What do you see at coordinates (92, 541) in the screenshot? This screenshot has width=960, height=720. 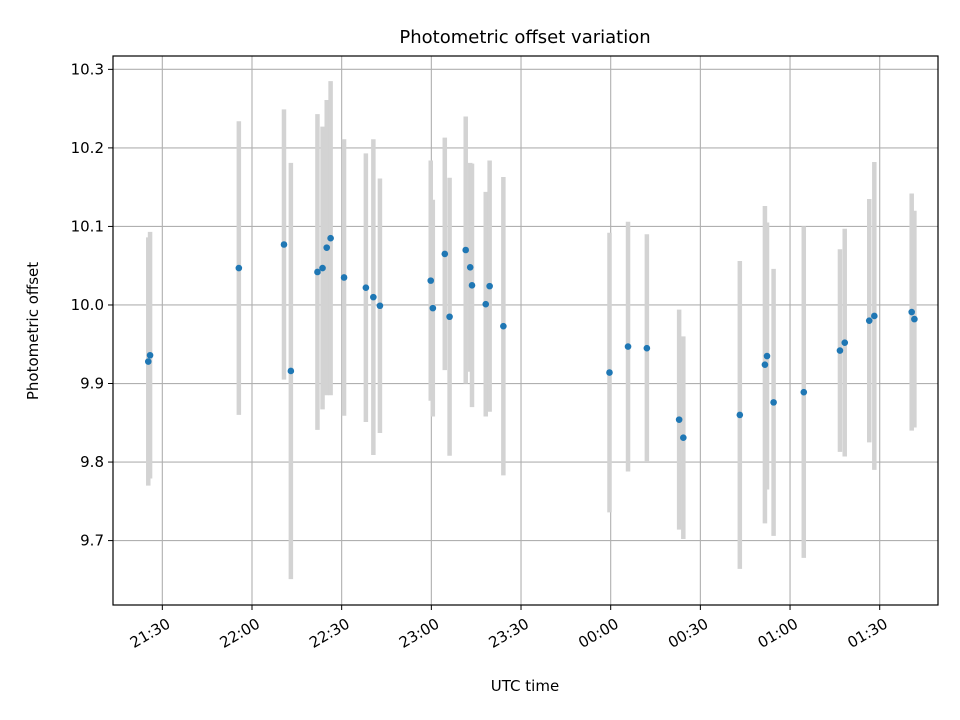 I see `y-tick-label: 9.7` at bounding box center [92, 541].